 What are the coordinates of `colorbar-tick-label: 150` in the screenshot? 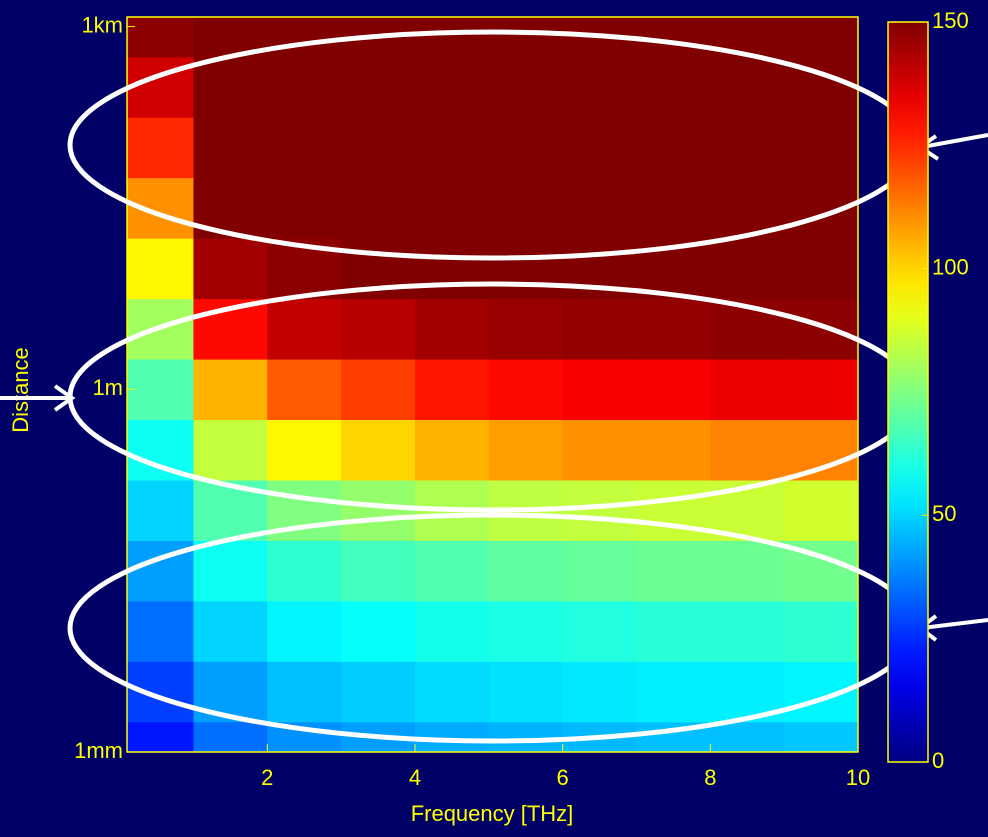 It's located at (950, 20).